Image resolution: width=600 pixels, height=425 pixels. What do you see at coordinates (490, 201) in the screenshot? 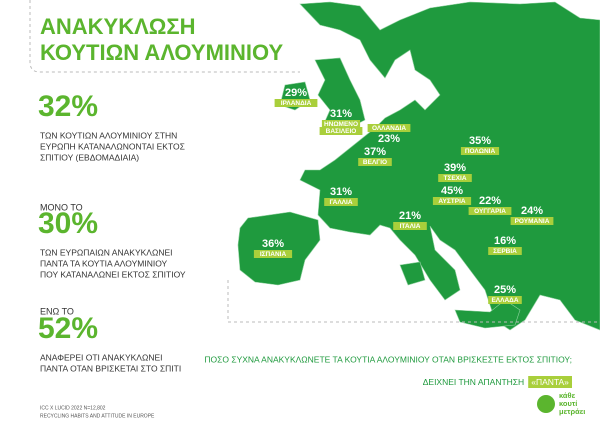
I see `country-value: 22%` at bounding box center [490, 201].